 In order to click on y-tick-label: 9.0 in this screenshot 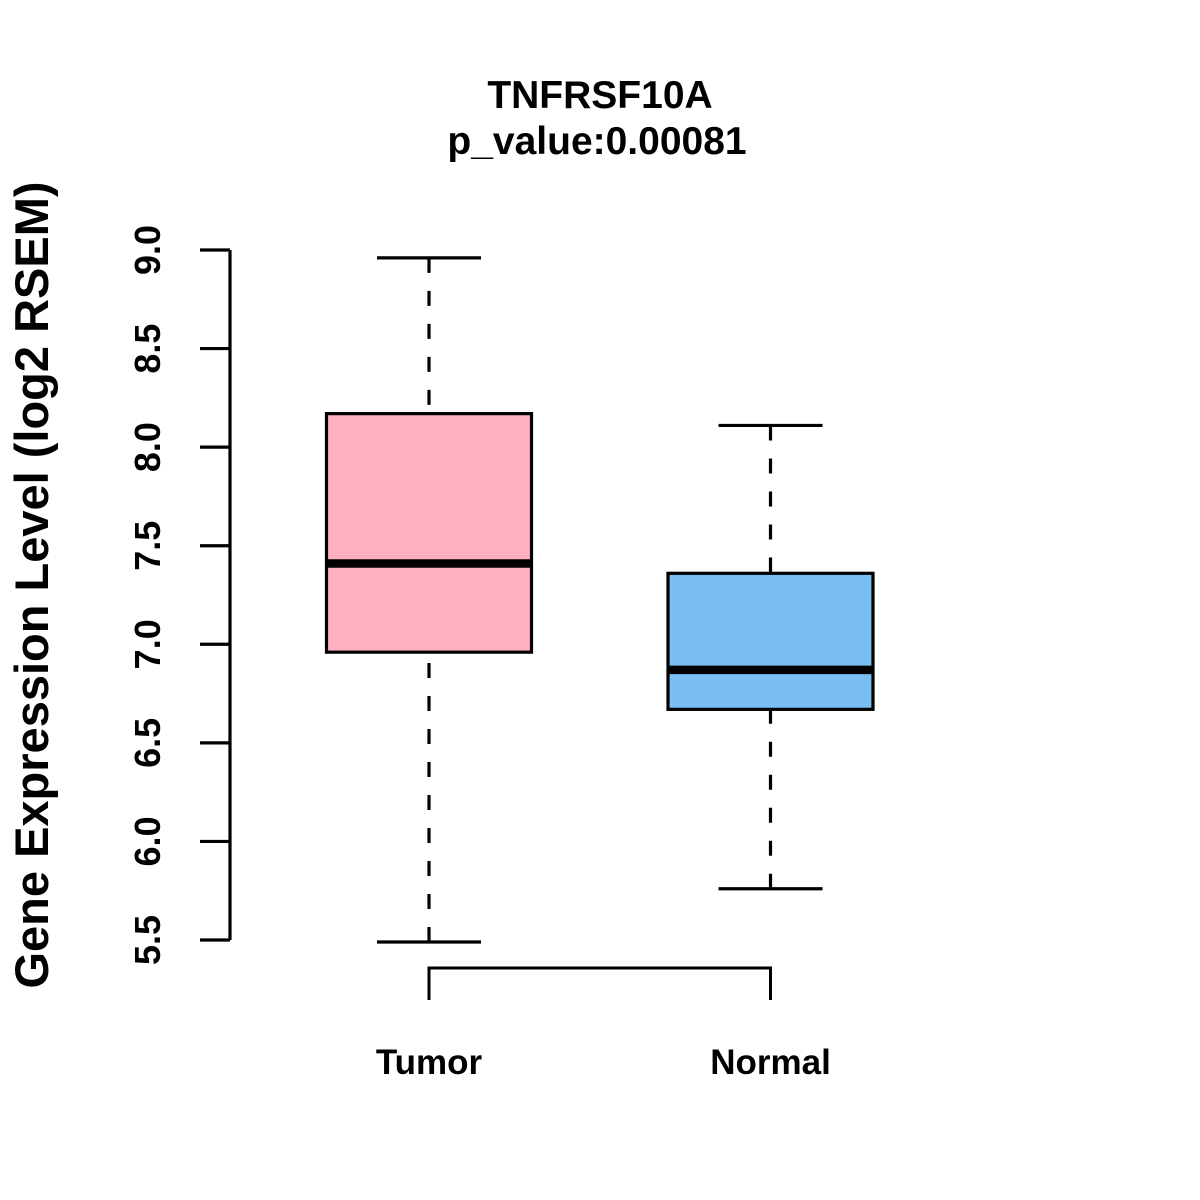, I will do `click(147, 250)`.